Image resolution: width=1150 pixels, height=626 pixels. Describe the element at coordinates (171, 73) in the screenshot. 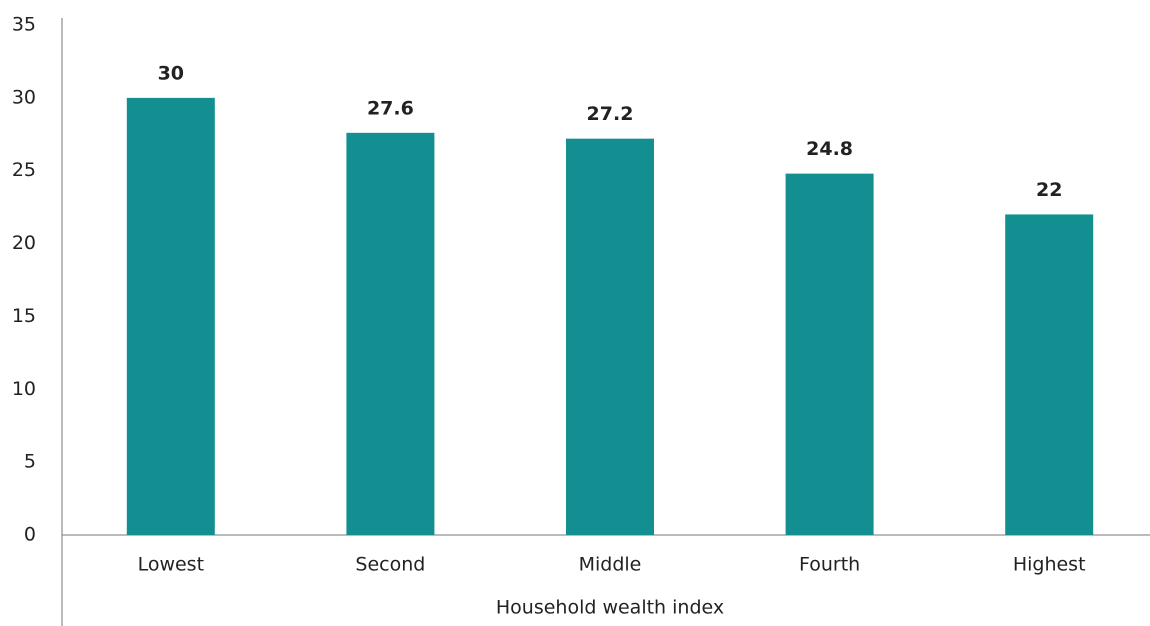

I see `value-label: 30` at that location.